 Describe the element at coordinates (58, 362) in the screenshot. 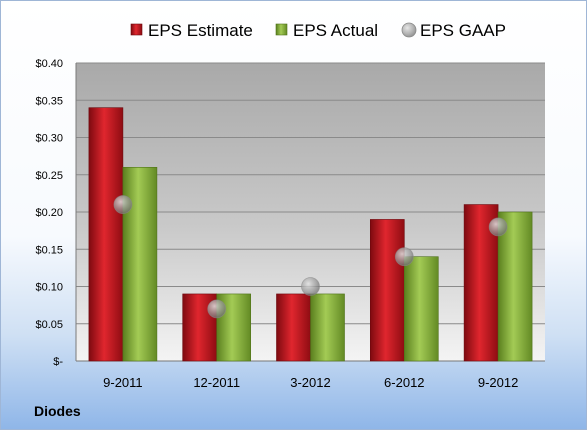

I see `y-tick-label: $-` at that location.